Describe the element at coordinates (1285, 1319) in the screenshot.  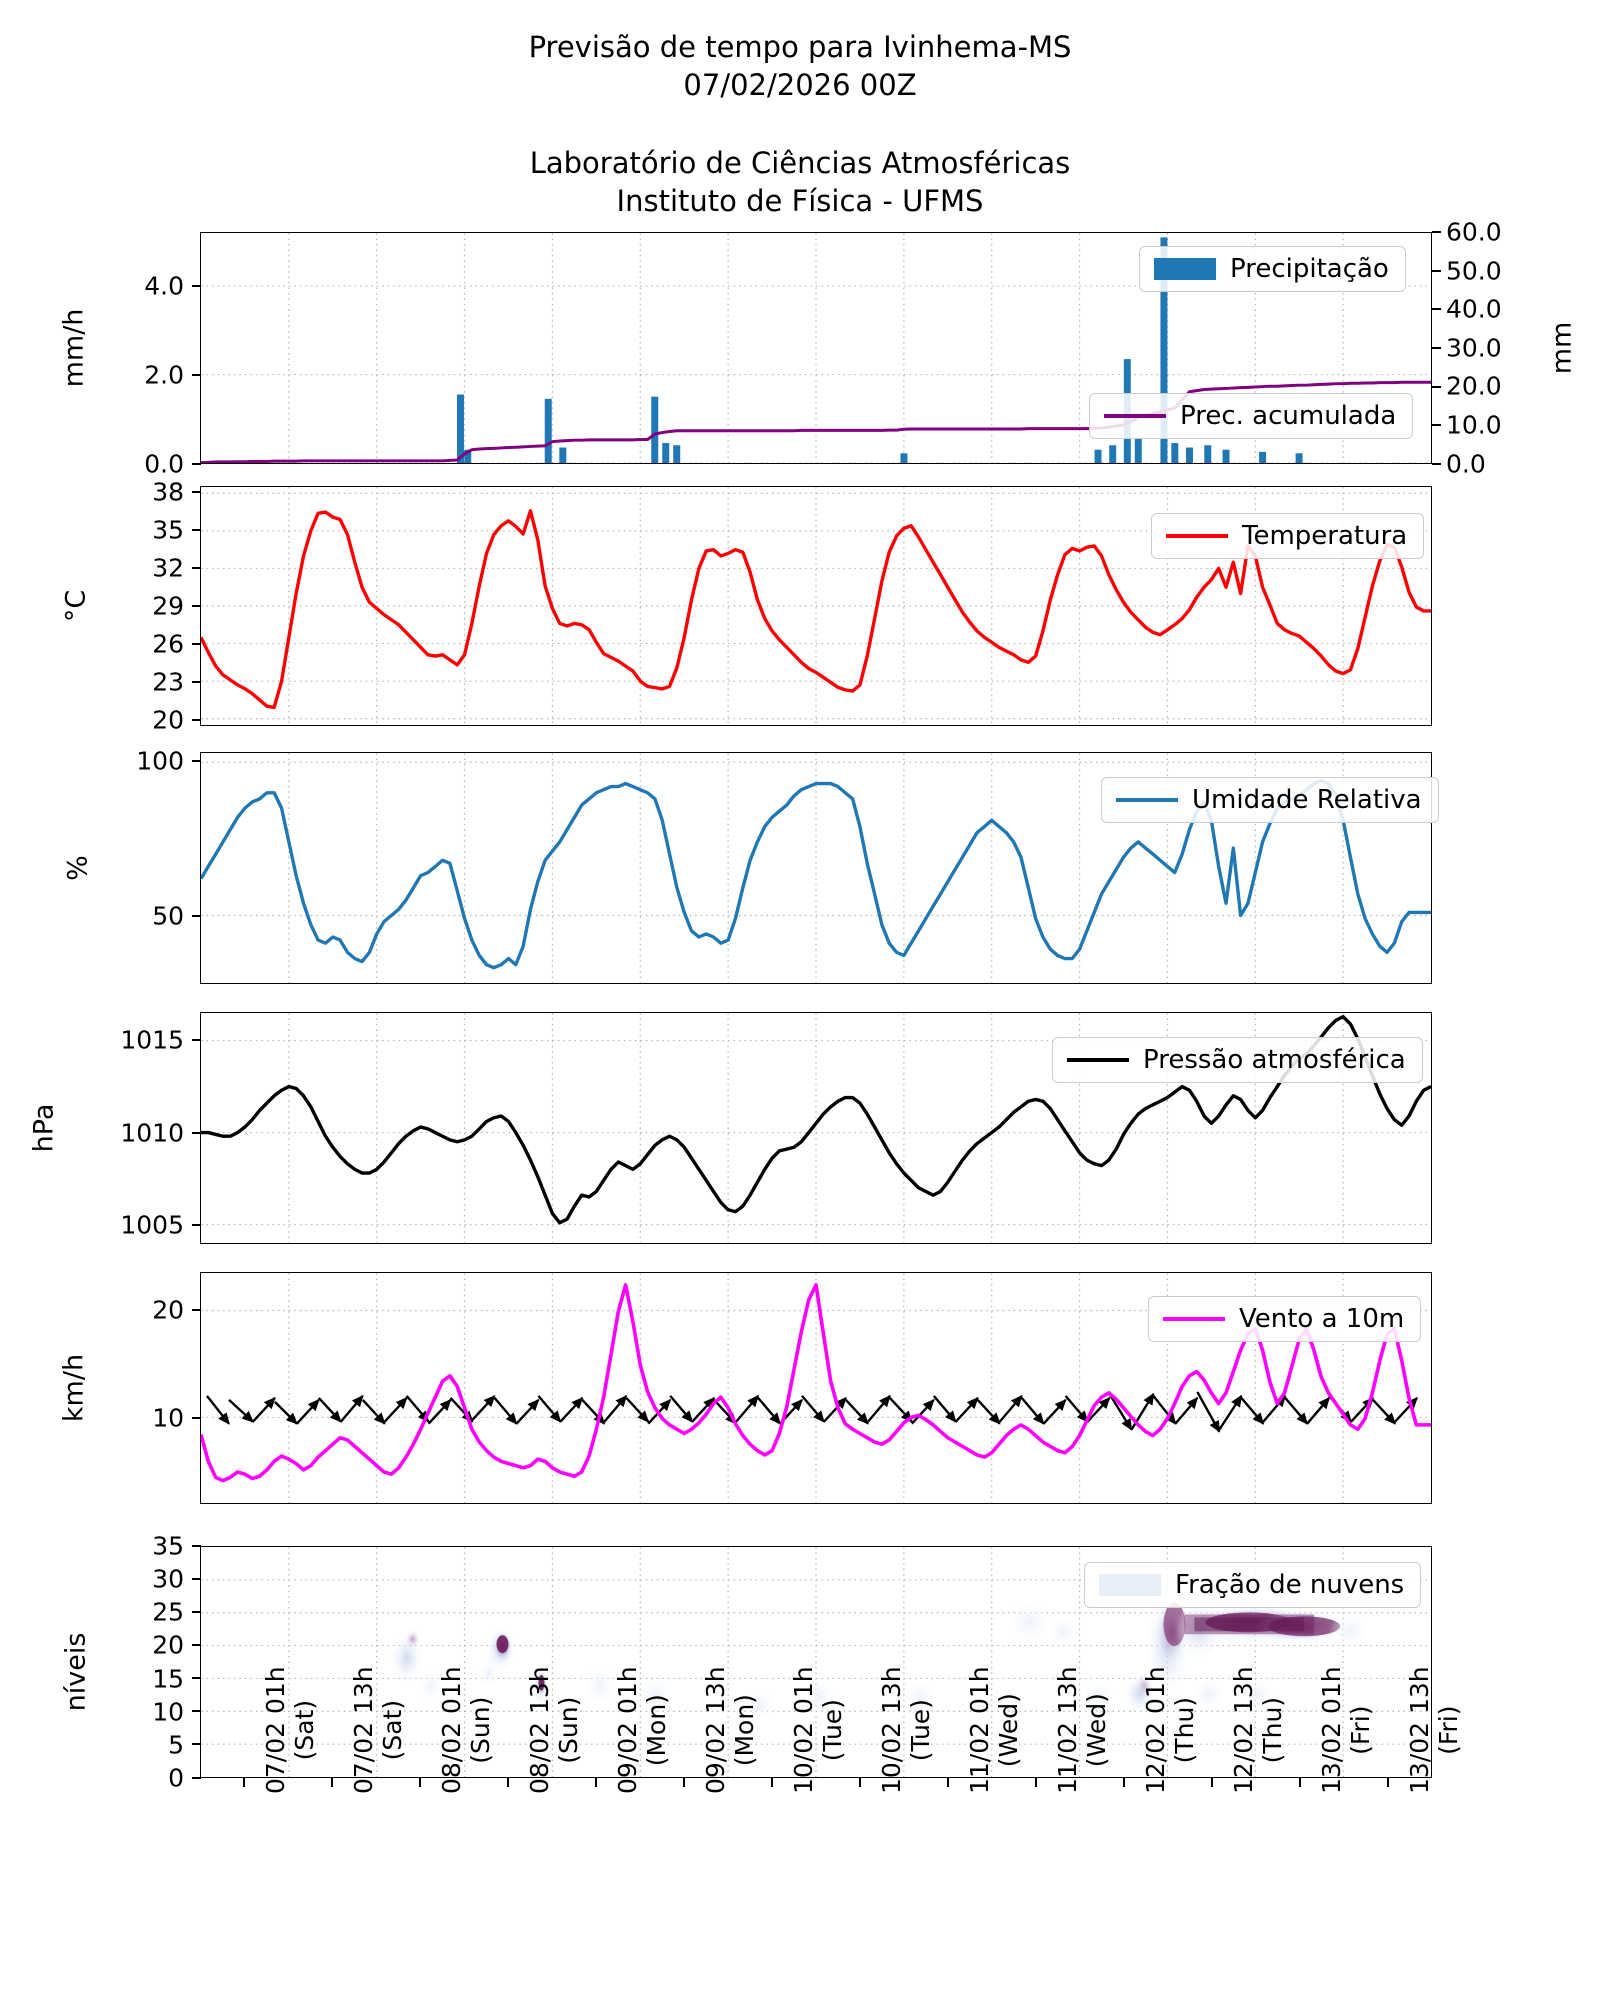
I see `legend-vento-10m: Vento a 10m` at that location.